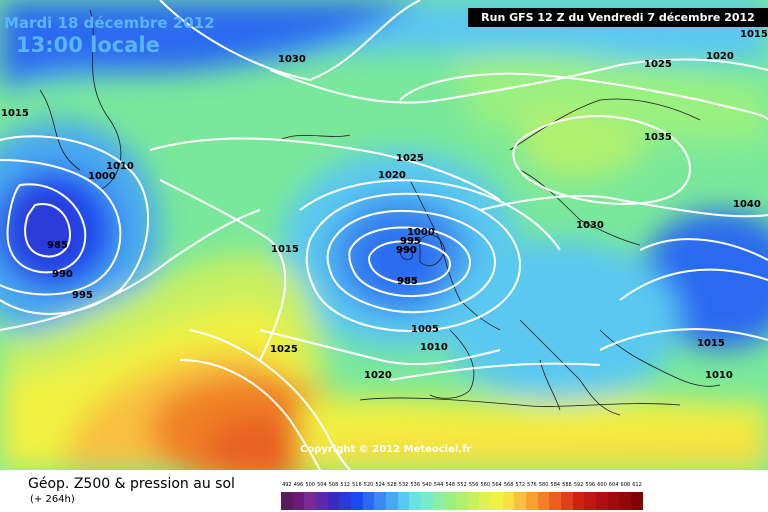 This screenshot has width=768, height=512. I want to click on legend-value: 532, so click(403, 485).